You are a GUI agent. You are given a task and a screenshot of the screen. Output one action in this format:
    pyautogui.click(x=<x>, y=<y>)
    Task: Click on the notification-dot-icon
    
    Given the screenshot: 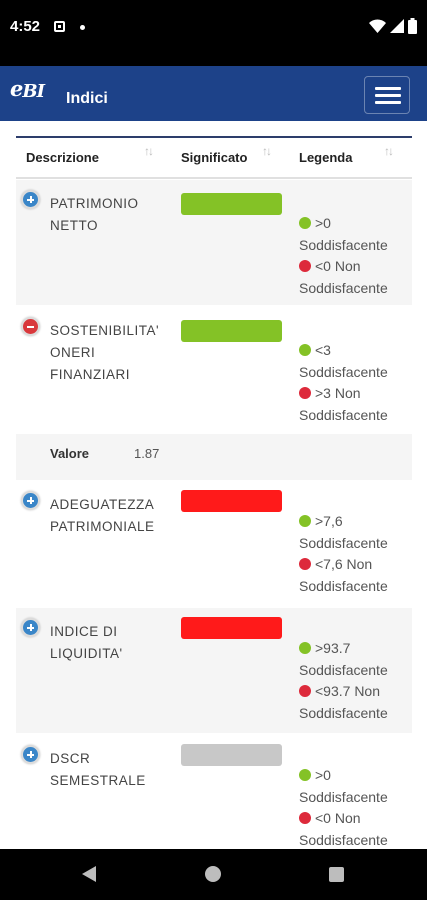 What is the action you would take?
    pyautogui.click(x=82, y=27)
    